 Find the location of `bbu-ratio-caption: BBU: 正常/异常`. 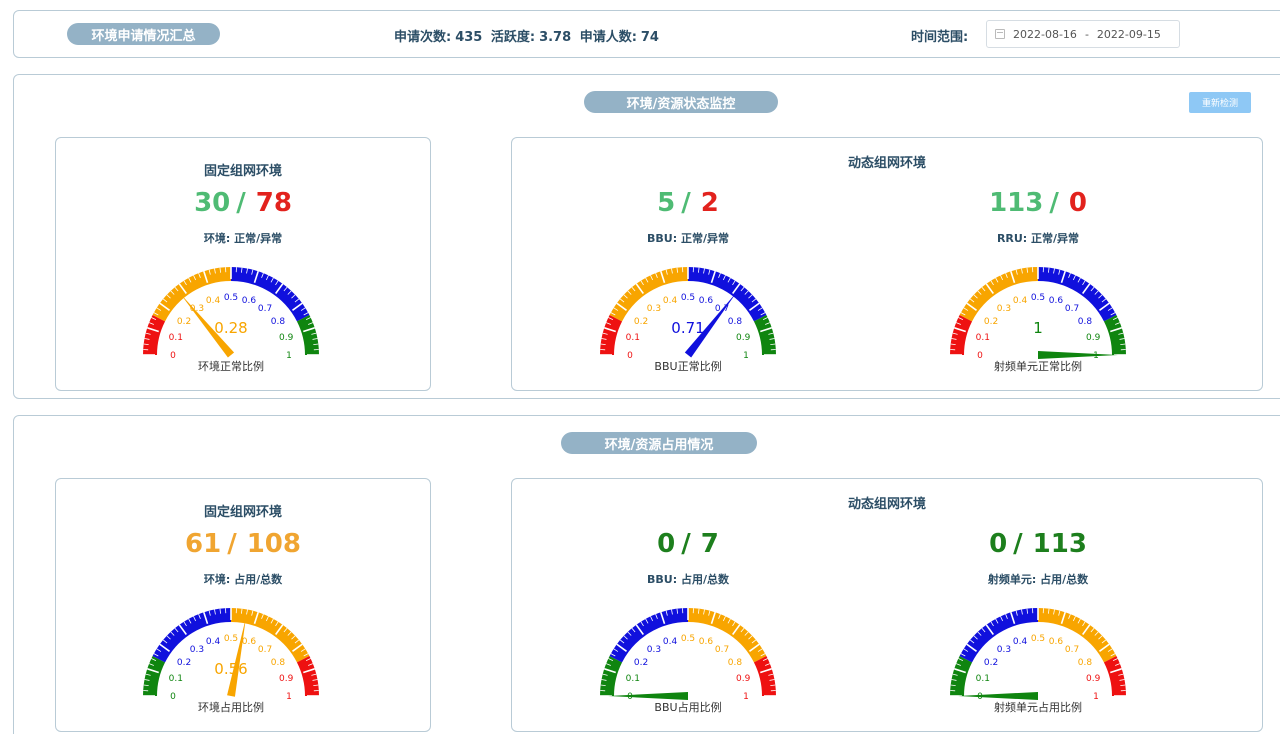

bbu-ratio-caption: BBU: 正常/异常 is located at coordinates (688, 238).